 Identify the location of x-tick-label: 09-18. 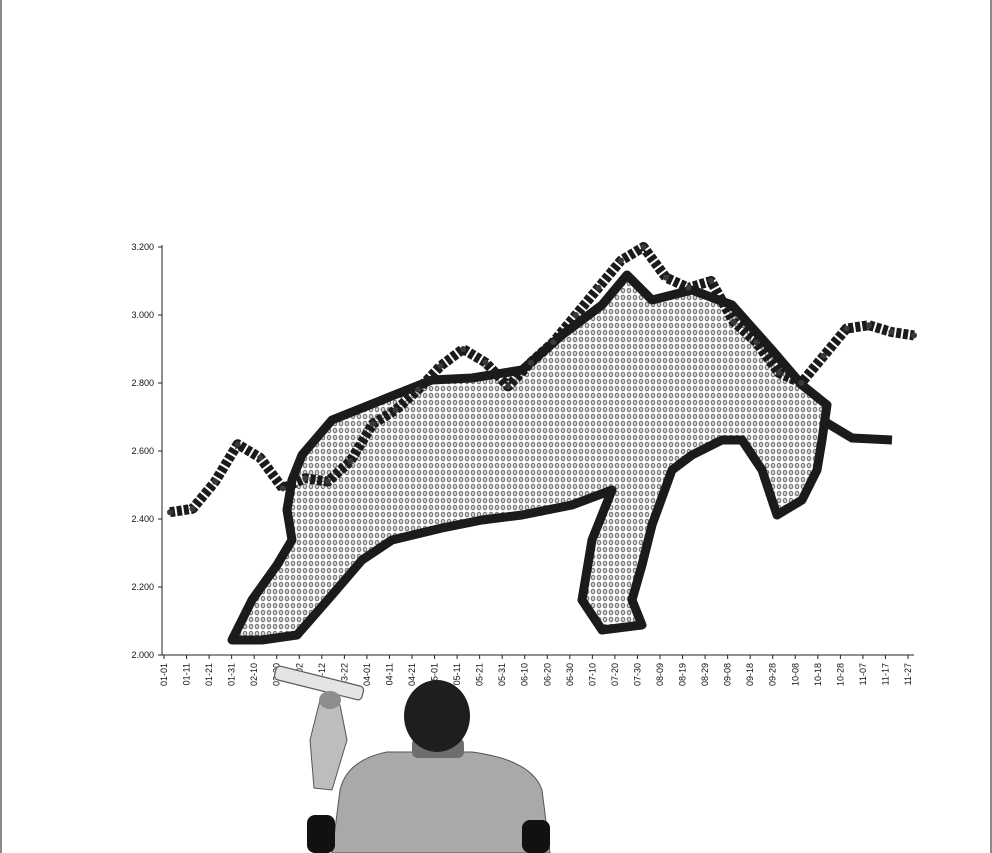
(750, 674).